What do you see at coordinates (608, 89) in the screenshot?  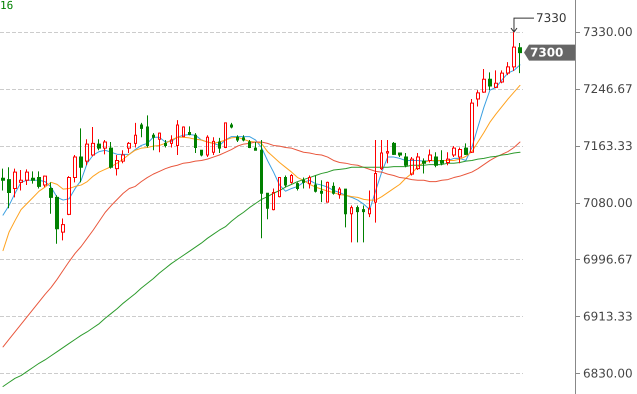 I see `y-tick-label: 7246.67` at bounding box center [608, 89].